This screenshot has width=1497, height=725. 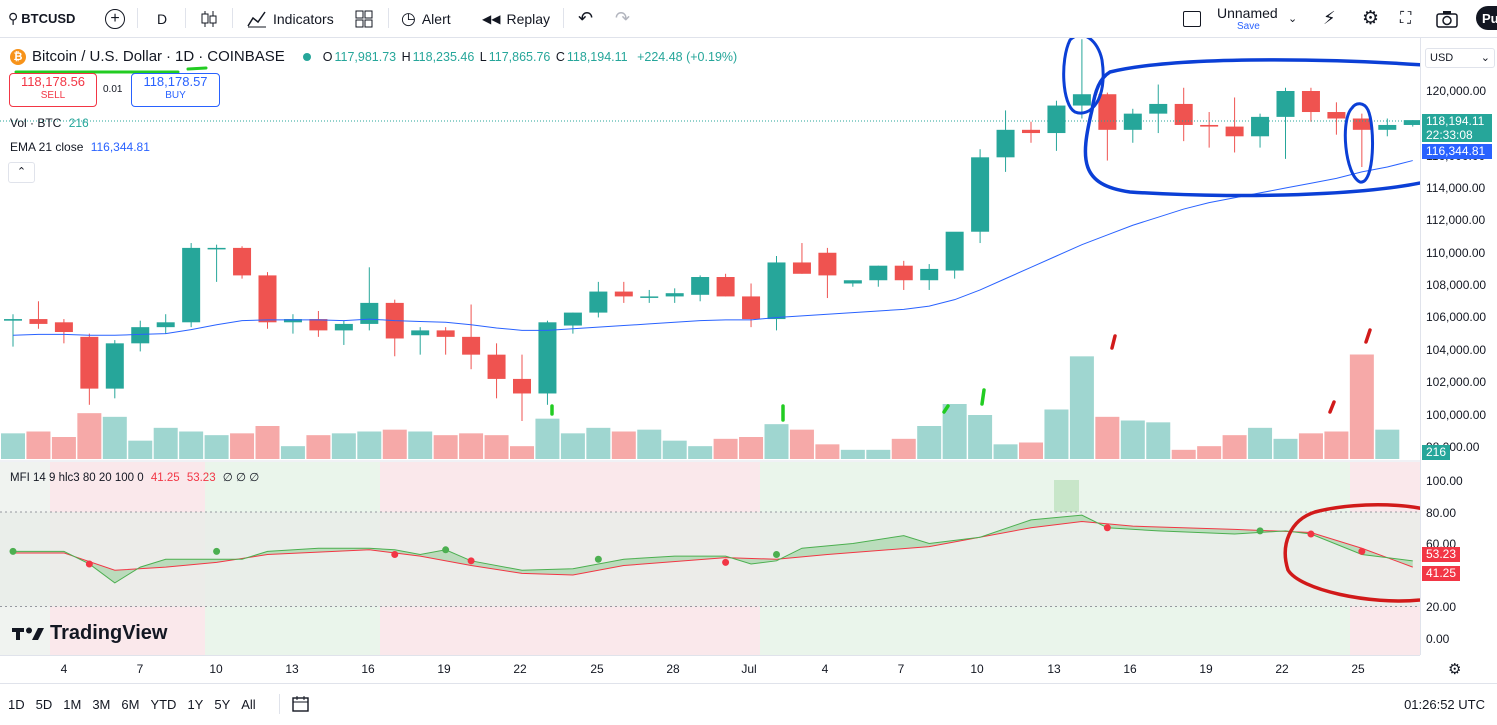 I want to click on range-button-1y: 1Y, so click(x=195, y=704).